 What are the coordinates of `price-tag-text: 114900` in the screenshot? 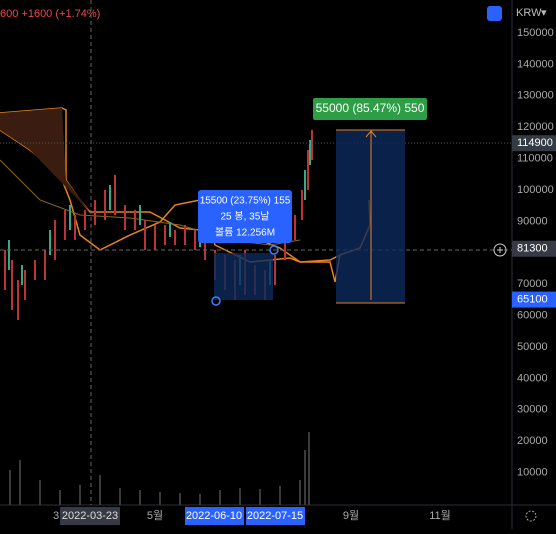 It's located at (535, 143).